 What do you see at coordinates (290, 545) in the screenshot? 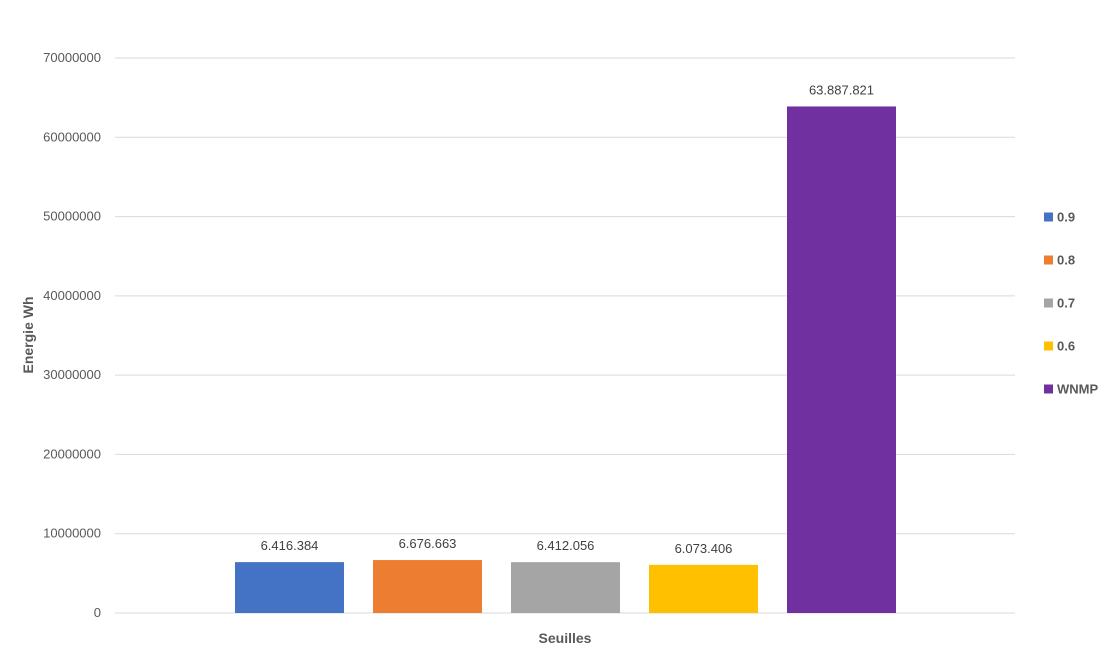
I see `data-label: 6.416.384` at bounding box center [290, 545].